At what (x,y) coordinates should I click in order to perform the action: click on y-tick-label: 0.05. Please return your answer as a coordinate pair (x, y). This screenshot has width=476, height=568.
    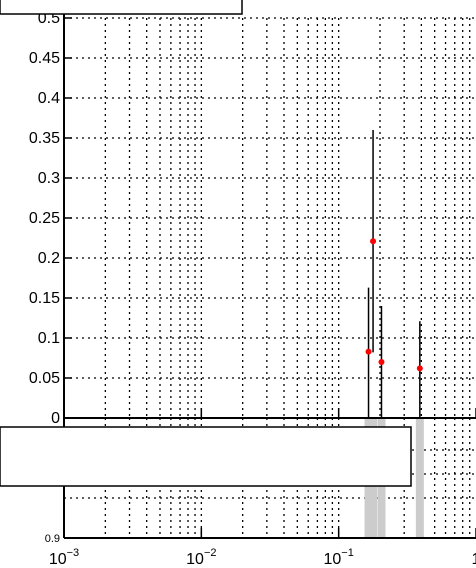
    Looking at the image, I should click on (44, 378).